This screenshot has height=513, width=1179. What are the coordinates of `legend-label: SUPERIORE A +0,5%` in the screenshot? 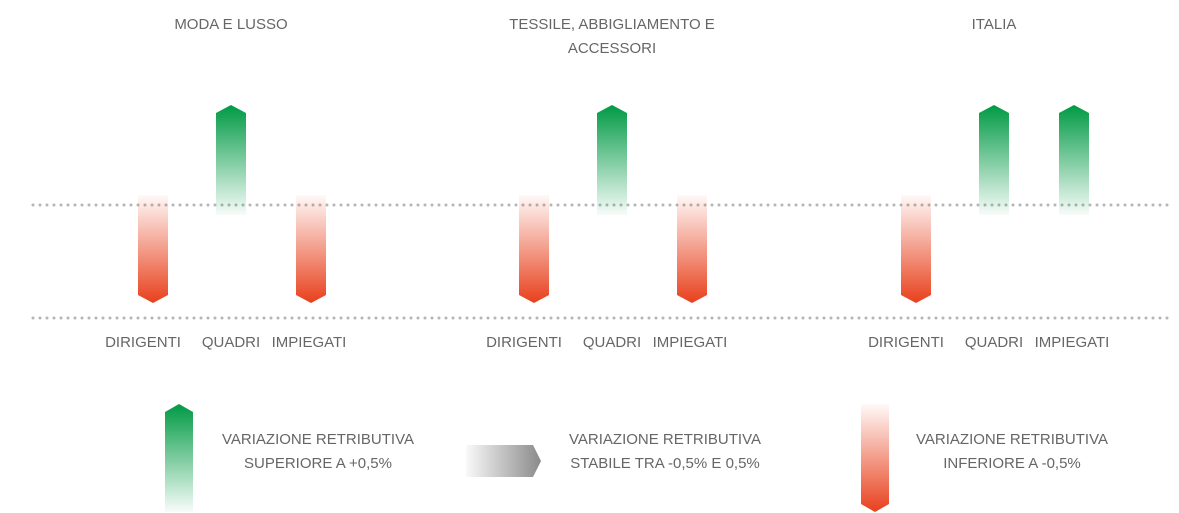 It's located at (318, 463).